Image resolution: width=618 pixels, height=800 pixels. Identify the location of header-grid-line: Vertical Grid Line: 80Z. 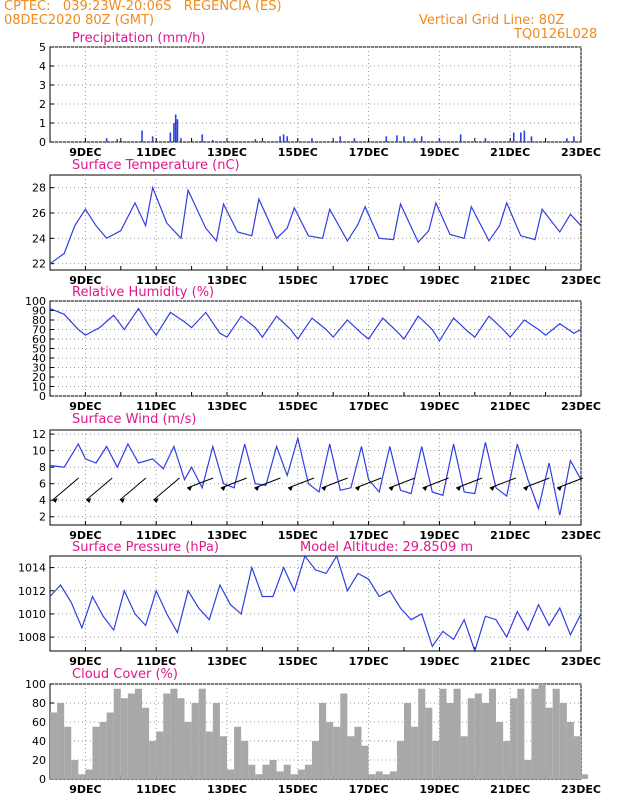
(492, 20).